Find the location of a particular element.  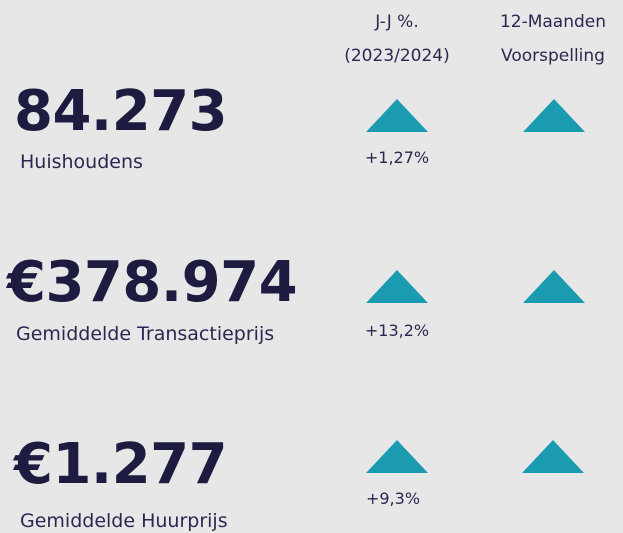

stat-value: €378.974 is located at coordinates (152, 282).